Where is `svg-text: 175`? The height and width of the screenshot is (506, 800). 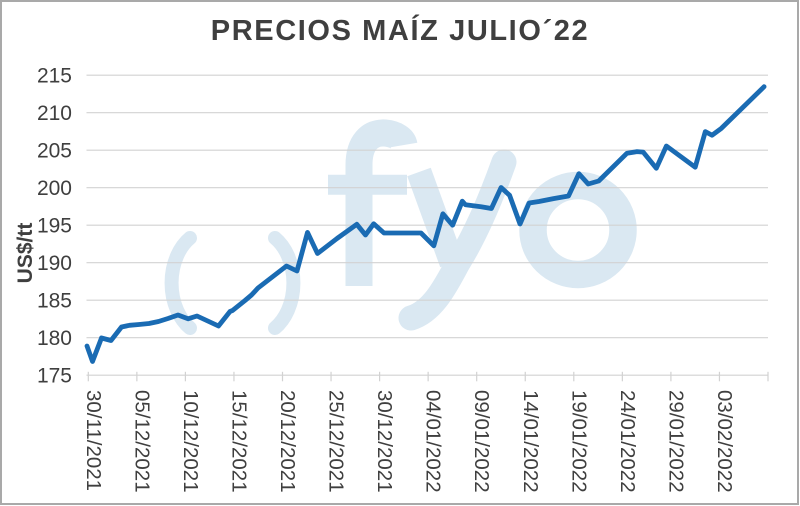 svg-text: 175 is located at coordinates (54, 376).